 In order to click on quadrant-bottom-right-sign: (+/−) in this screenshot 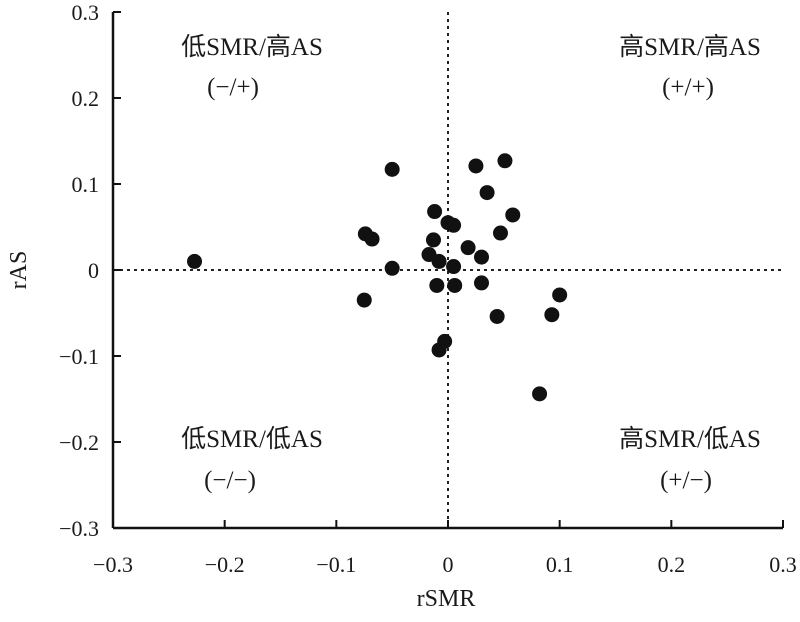, I will do `click(686, 480)`.